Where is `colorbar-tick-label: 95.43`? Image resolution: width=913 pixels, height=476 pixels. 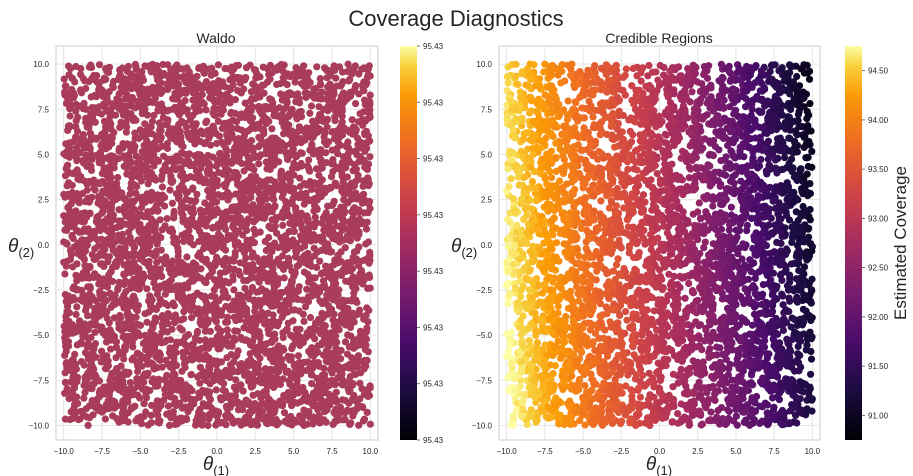
colorbar-tick-label: 95.43 is located at coordinates (433, 271).